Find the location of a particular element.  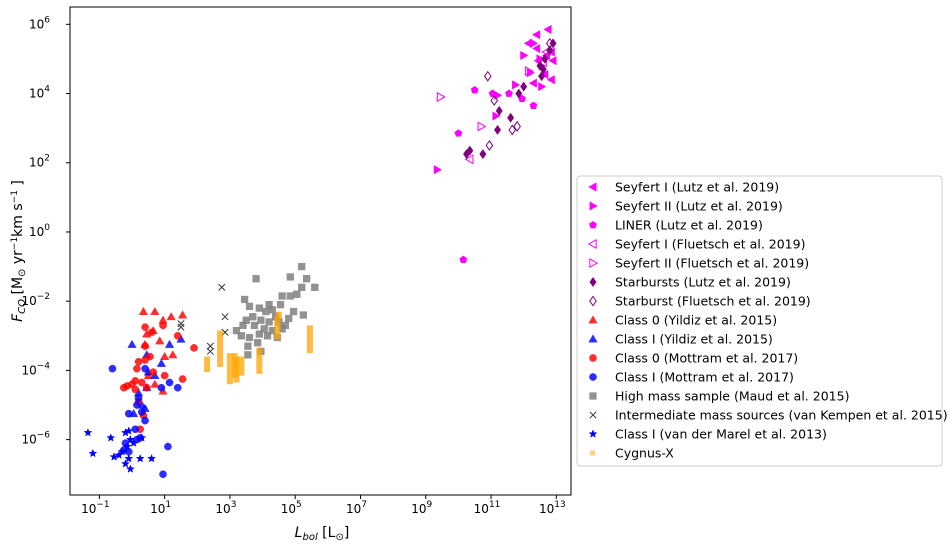

y-tick-label: 10⁰ is located at coordinates (39, 231).